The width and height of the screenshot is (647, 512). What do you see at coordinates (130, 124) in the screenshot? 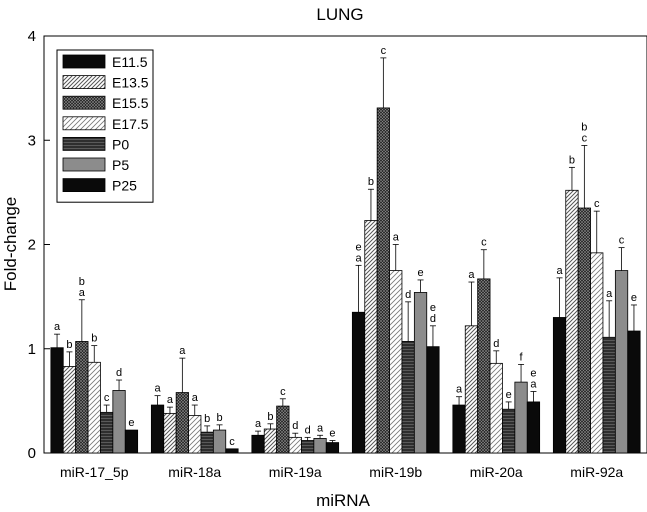
I see `legend-entry: E17.5` at bounding box center [130, 124].